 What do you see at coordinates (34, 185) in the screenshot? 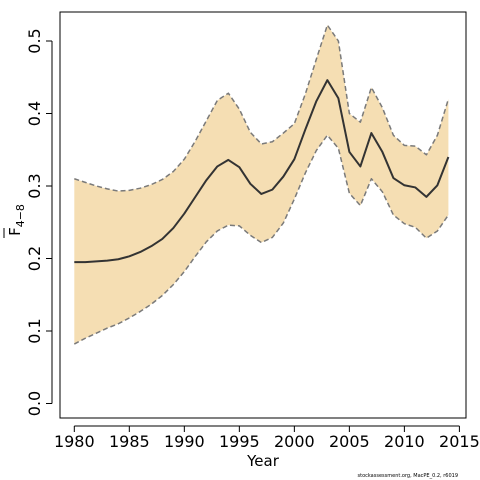
I see `y-tick-label: 0.3` at bounding box center [34, 185].